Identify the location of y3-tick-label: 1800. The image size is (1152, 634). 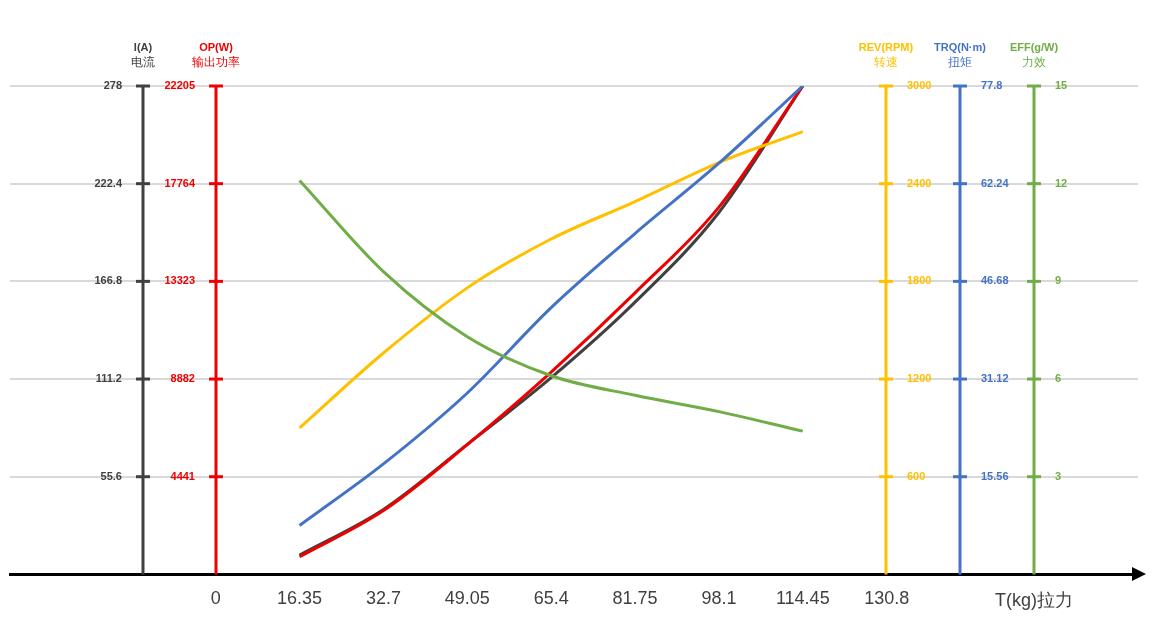
(919, 280).